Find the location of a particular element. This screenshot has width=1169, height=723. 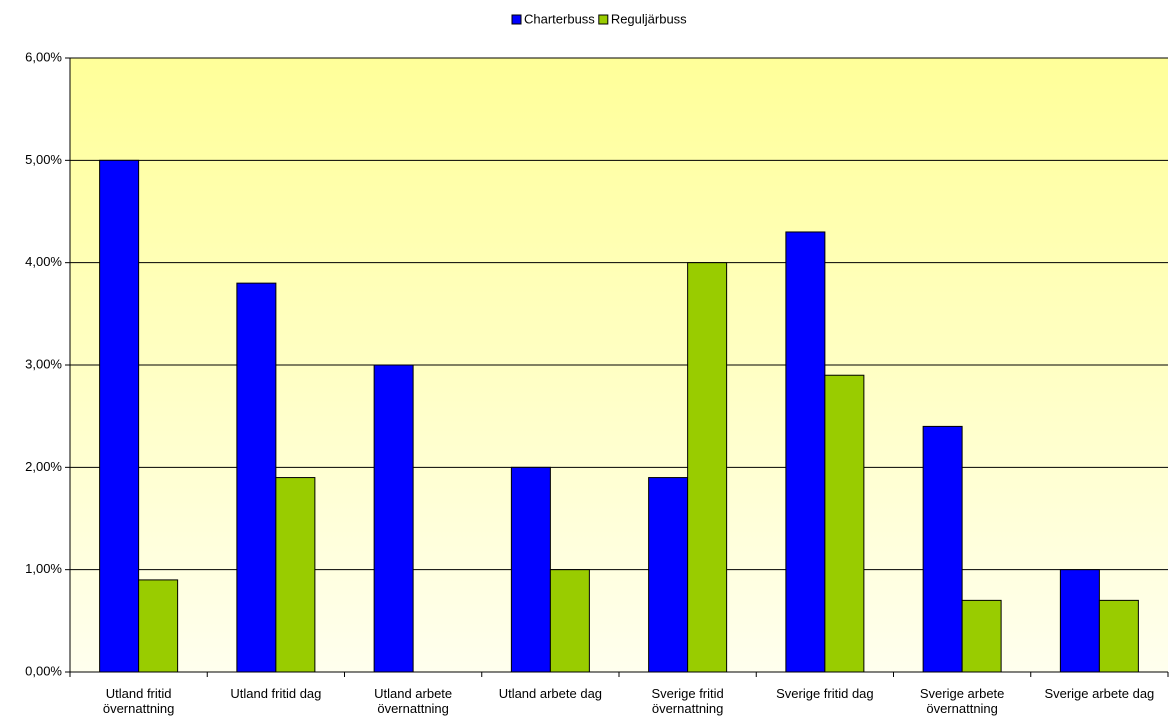

x-tick-label: Utland fritid dag is located at coordinates (276, 693).